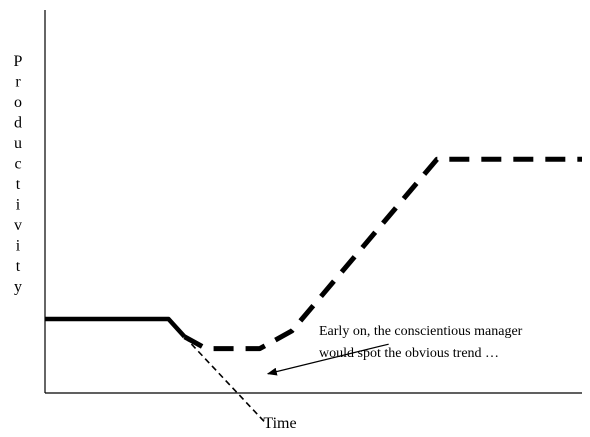 This screenshot has height=437, width=590. I want to click on y-axis-label-char: o, so click(18, 102).